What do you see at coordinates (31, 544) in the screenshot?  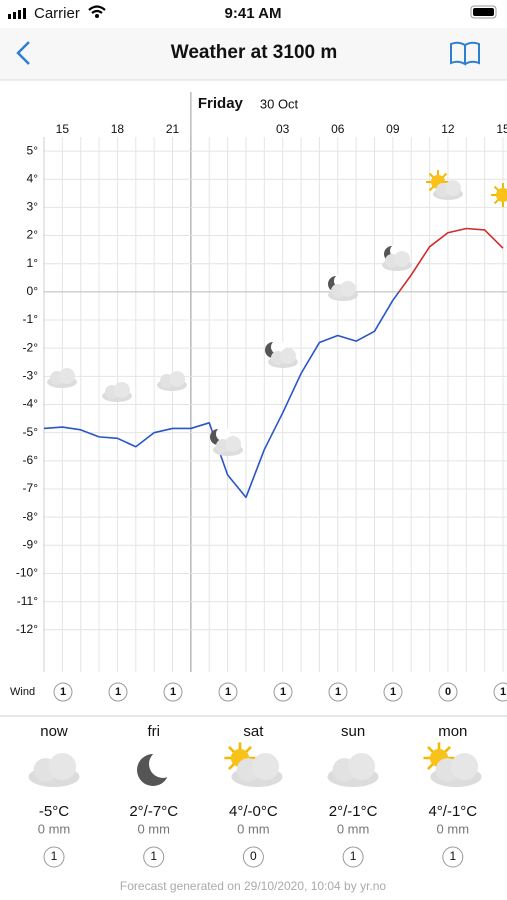 I see `y-tick-label: -9°` at bounding box center [31, 544].